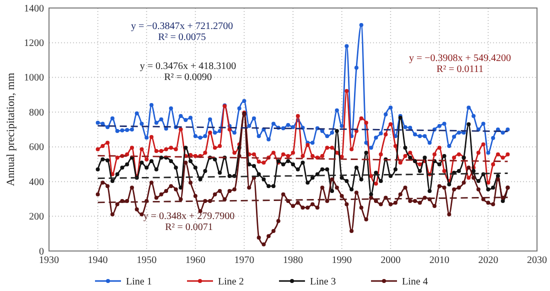 This screenshot has width=550, height=291. I want to click on legend-label: Line 1, so click(139, 282).